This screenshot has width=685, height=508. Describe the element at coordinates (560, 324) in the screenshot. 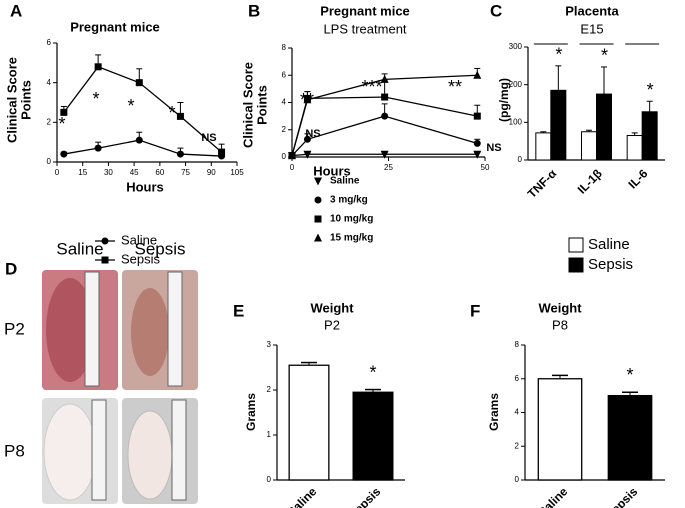

I see `chart-subtitle: P8` at that location.